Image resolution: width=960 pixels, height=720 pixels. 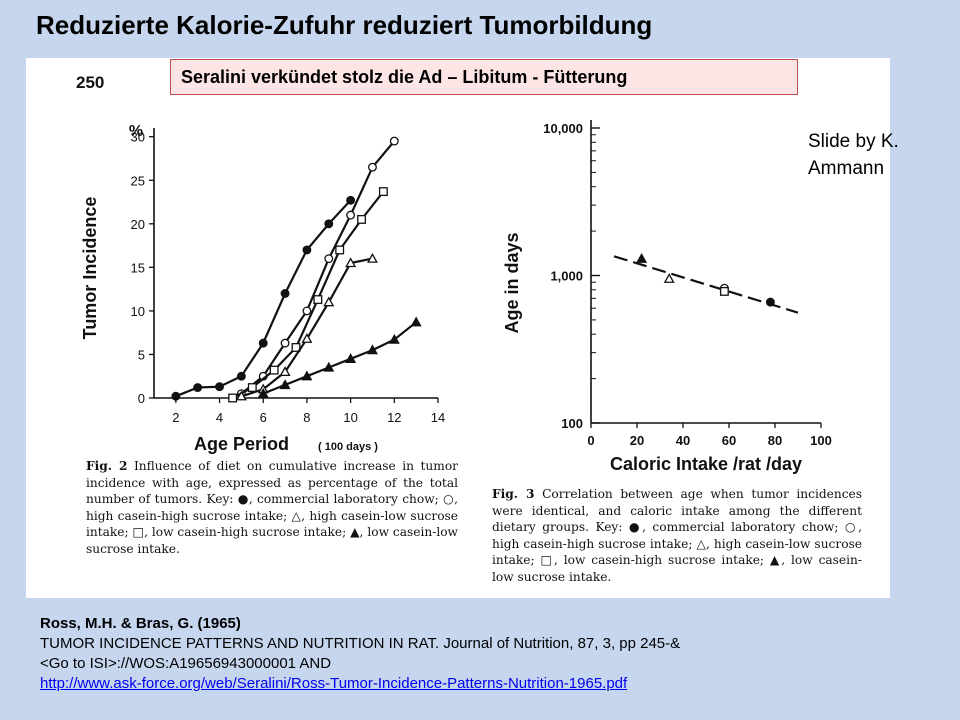 What do you see at coordinates (853, 155) in the screenshot?
I see `slide-credit: Slide by K. Ammann` at bounding box center [853, 155].